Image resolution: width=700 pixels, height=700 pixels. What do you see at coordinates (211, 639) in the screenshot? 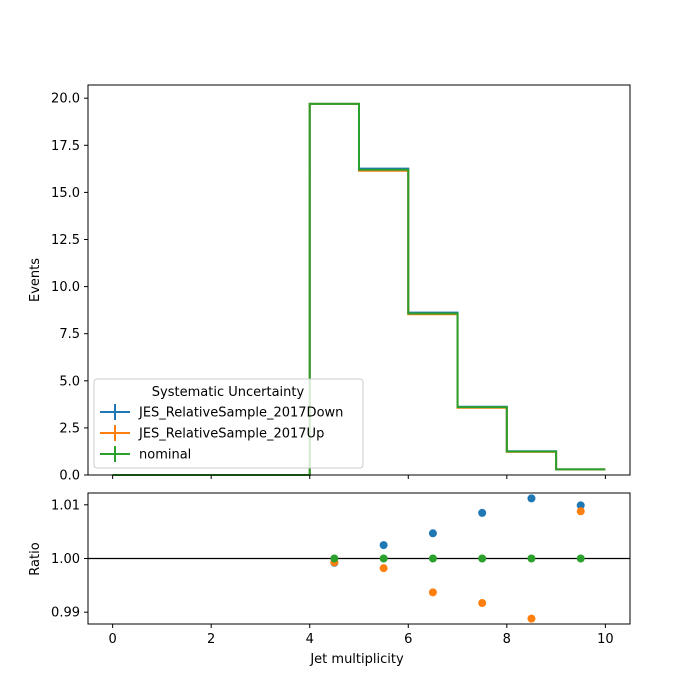
I see `ratio-x-tick-label: 2` at bounding box center [211, 639].